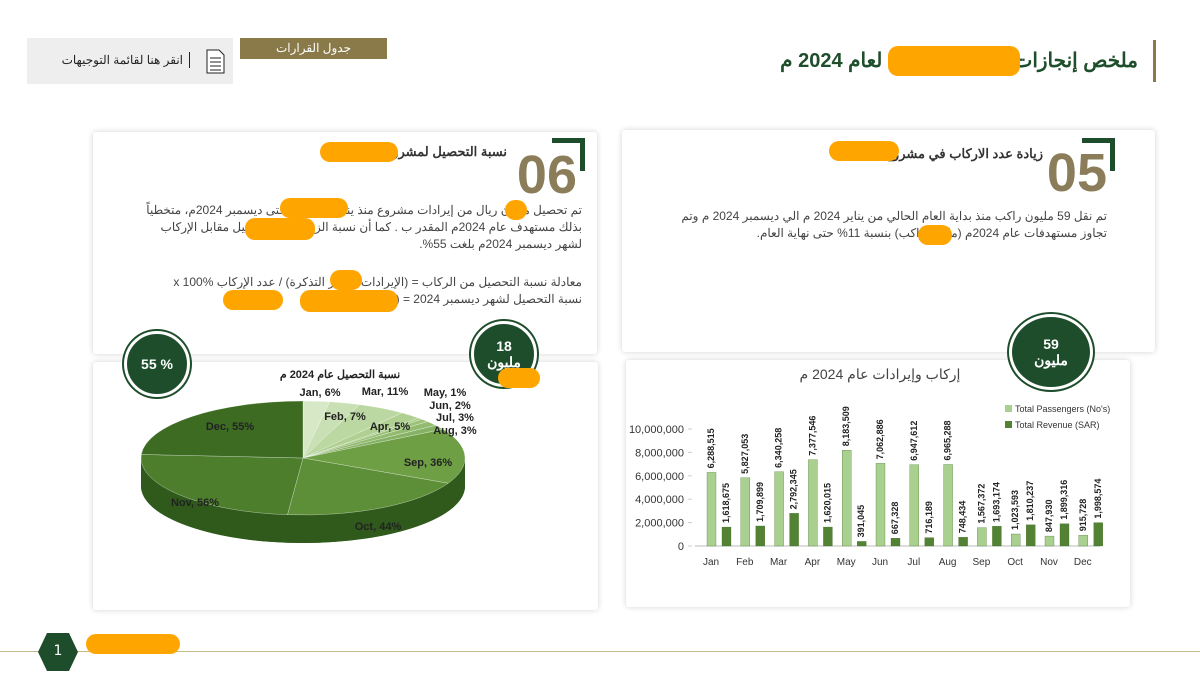 The height and width of the screenshot is (682, 1200). I want to click on value-label: 1,899,316, so click(1064, 500).